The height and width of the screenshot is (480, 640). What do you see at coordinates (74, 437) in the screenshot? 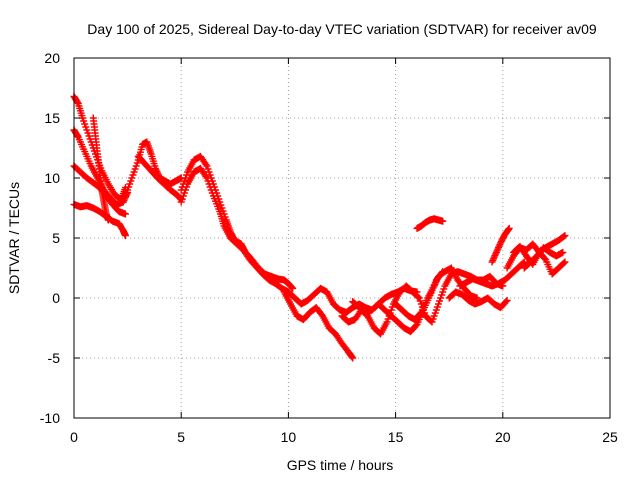
I see `x-tick-label: 0` at bounding box center [74, 437].